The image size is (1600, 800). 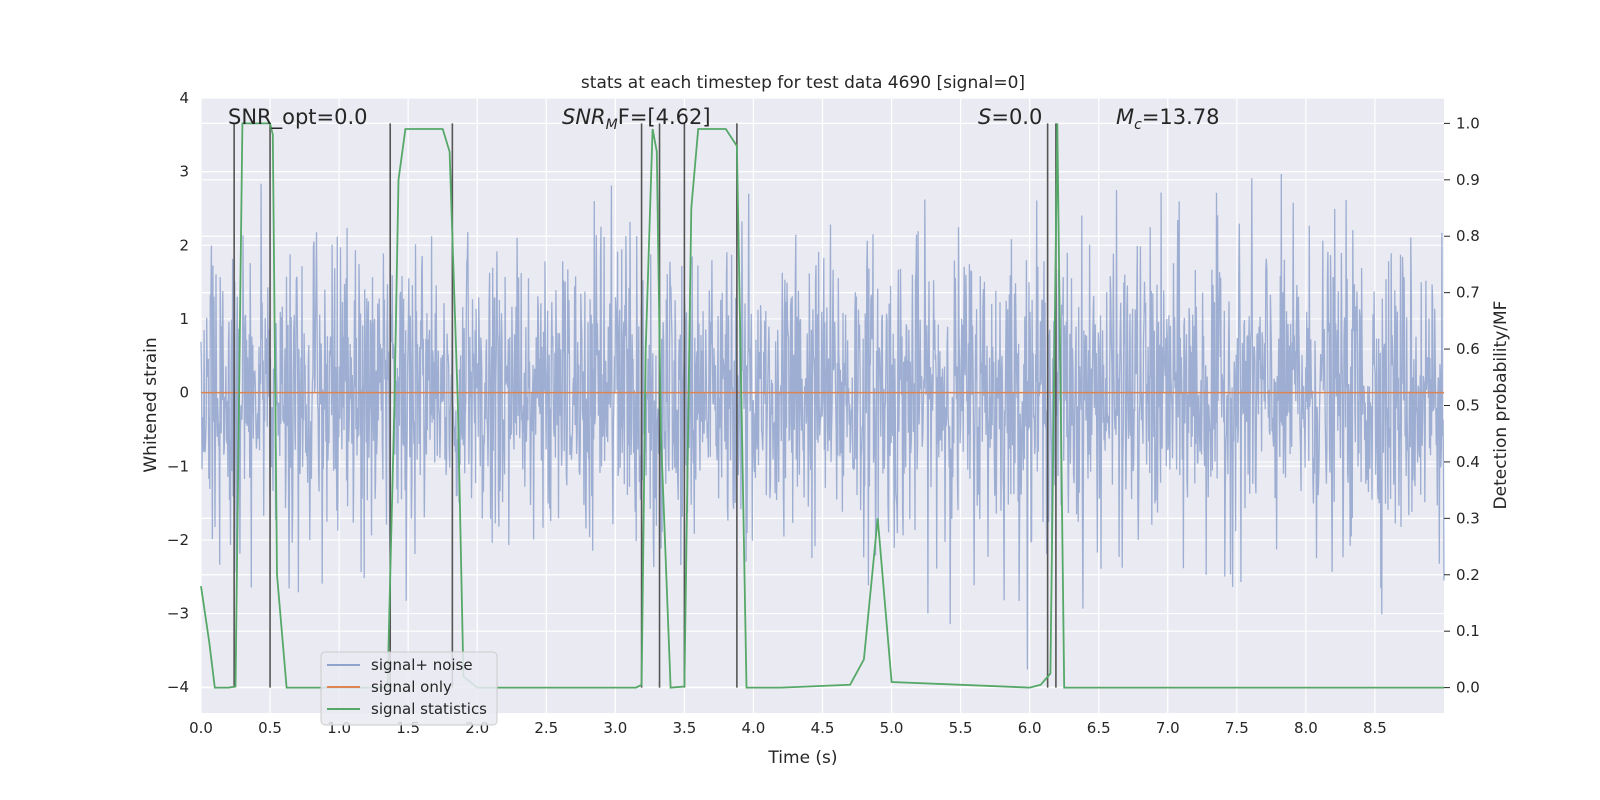 What do you see at coordinates (184, 245) in the screenshot?
I see `y-left-tick-label: 2` at bounding box center [184, 245].